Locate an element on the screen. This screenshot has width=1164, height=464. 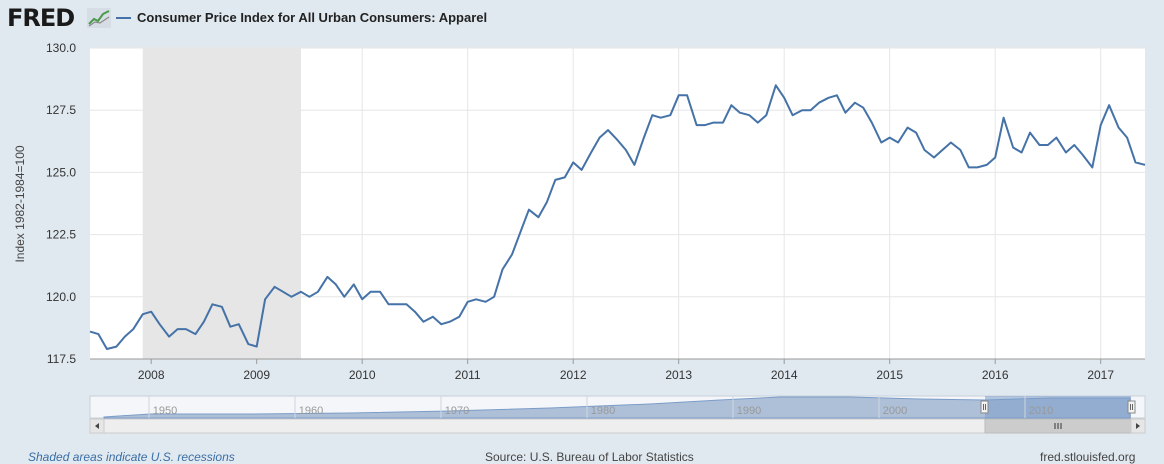
x-tick-label: 2015 is located at coordinates (889, 375).